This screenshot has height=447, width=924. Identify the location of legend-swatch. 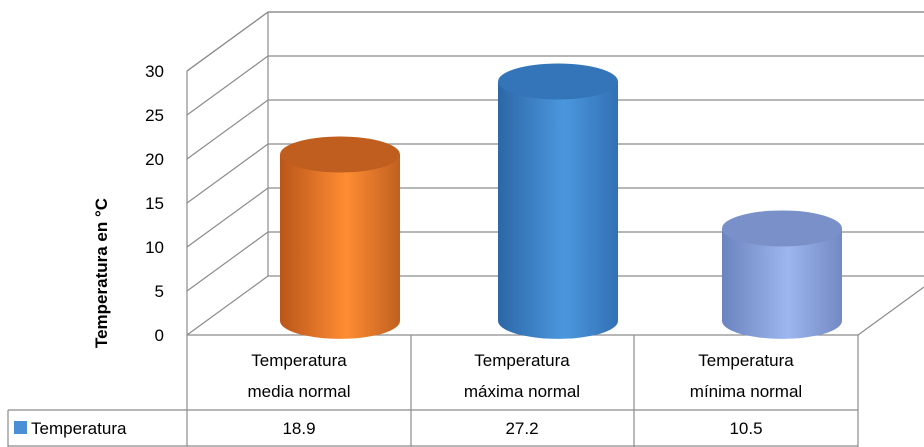
(20, 427).